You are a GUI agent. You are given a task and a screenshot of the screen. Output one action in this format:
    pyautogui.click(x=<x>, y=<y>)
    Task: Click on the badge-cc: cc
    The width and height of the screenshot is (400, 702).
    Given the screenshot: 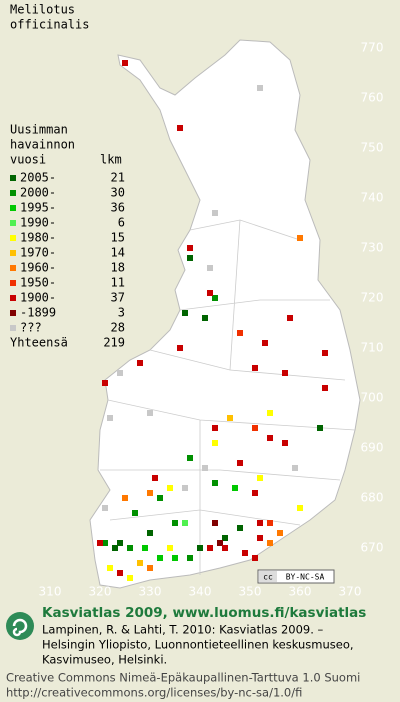 What is the action you would take?
    pyautogui.click(x=268, y=577)
    